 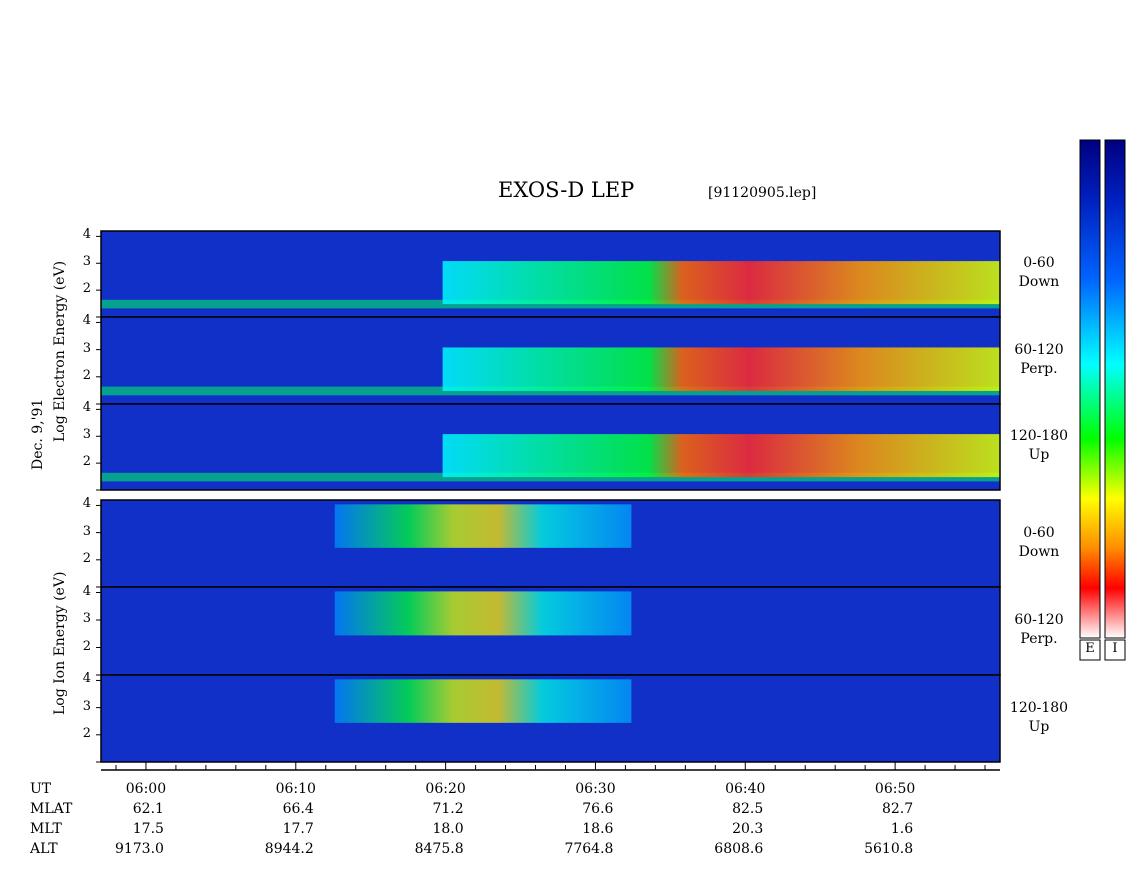 I want to click on x-tick-label: 06:40, so click(x=745, y=789).